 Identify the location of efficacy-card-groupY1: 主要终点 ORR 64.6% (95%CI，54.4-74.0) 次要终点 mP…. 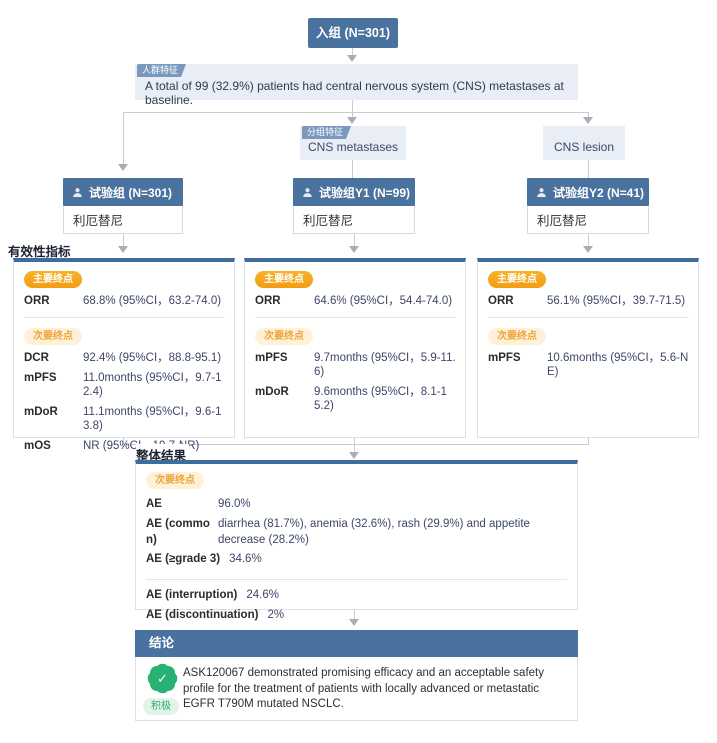
(355, 348).